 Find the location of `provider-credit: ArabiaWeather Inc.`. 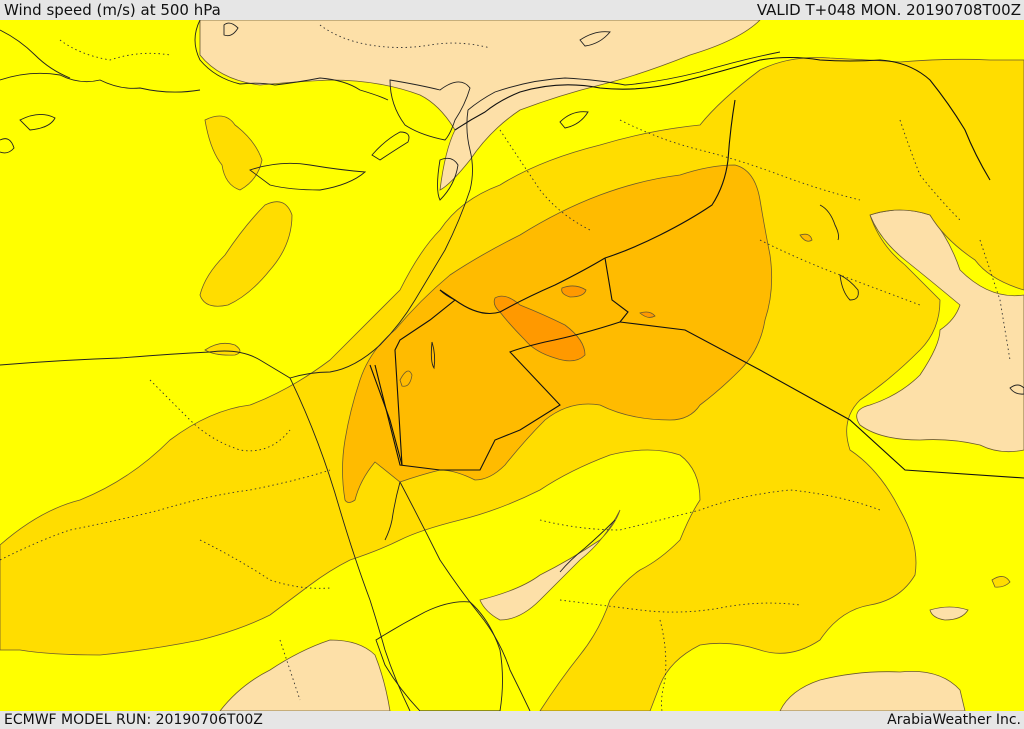

provider-credit: ArabiaWeather Inc. is located at coordinates (954, 720).